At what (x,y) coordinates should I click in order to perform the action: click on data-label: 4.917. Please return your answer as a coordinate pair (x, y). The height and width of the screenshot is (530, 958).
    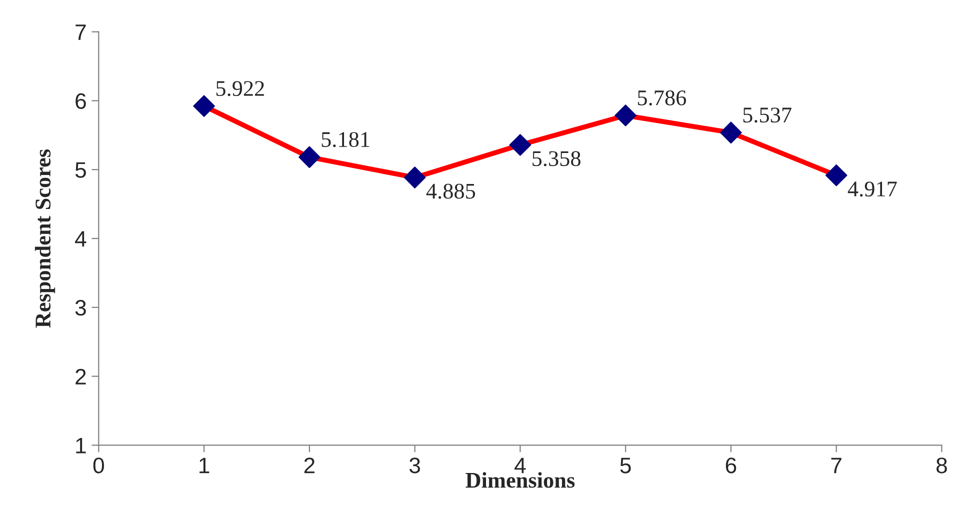
    Looking at the image, I should click on (872, 189).